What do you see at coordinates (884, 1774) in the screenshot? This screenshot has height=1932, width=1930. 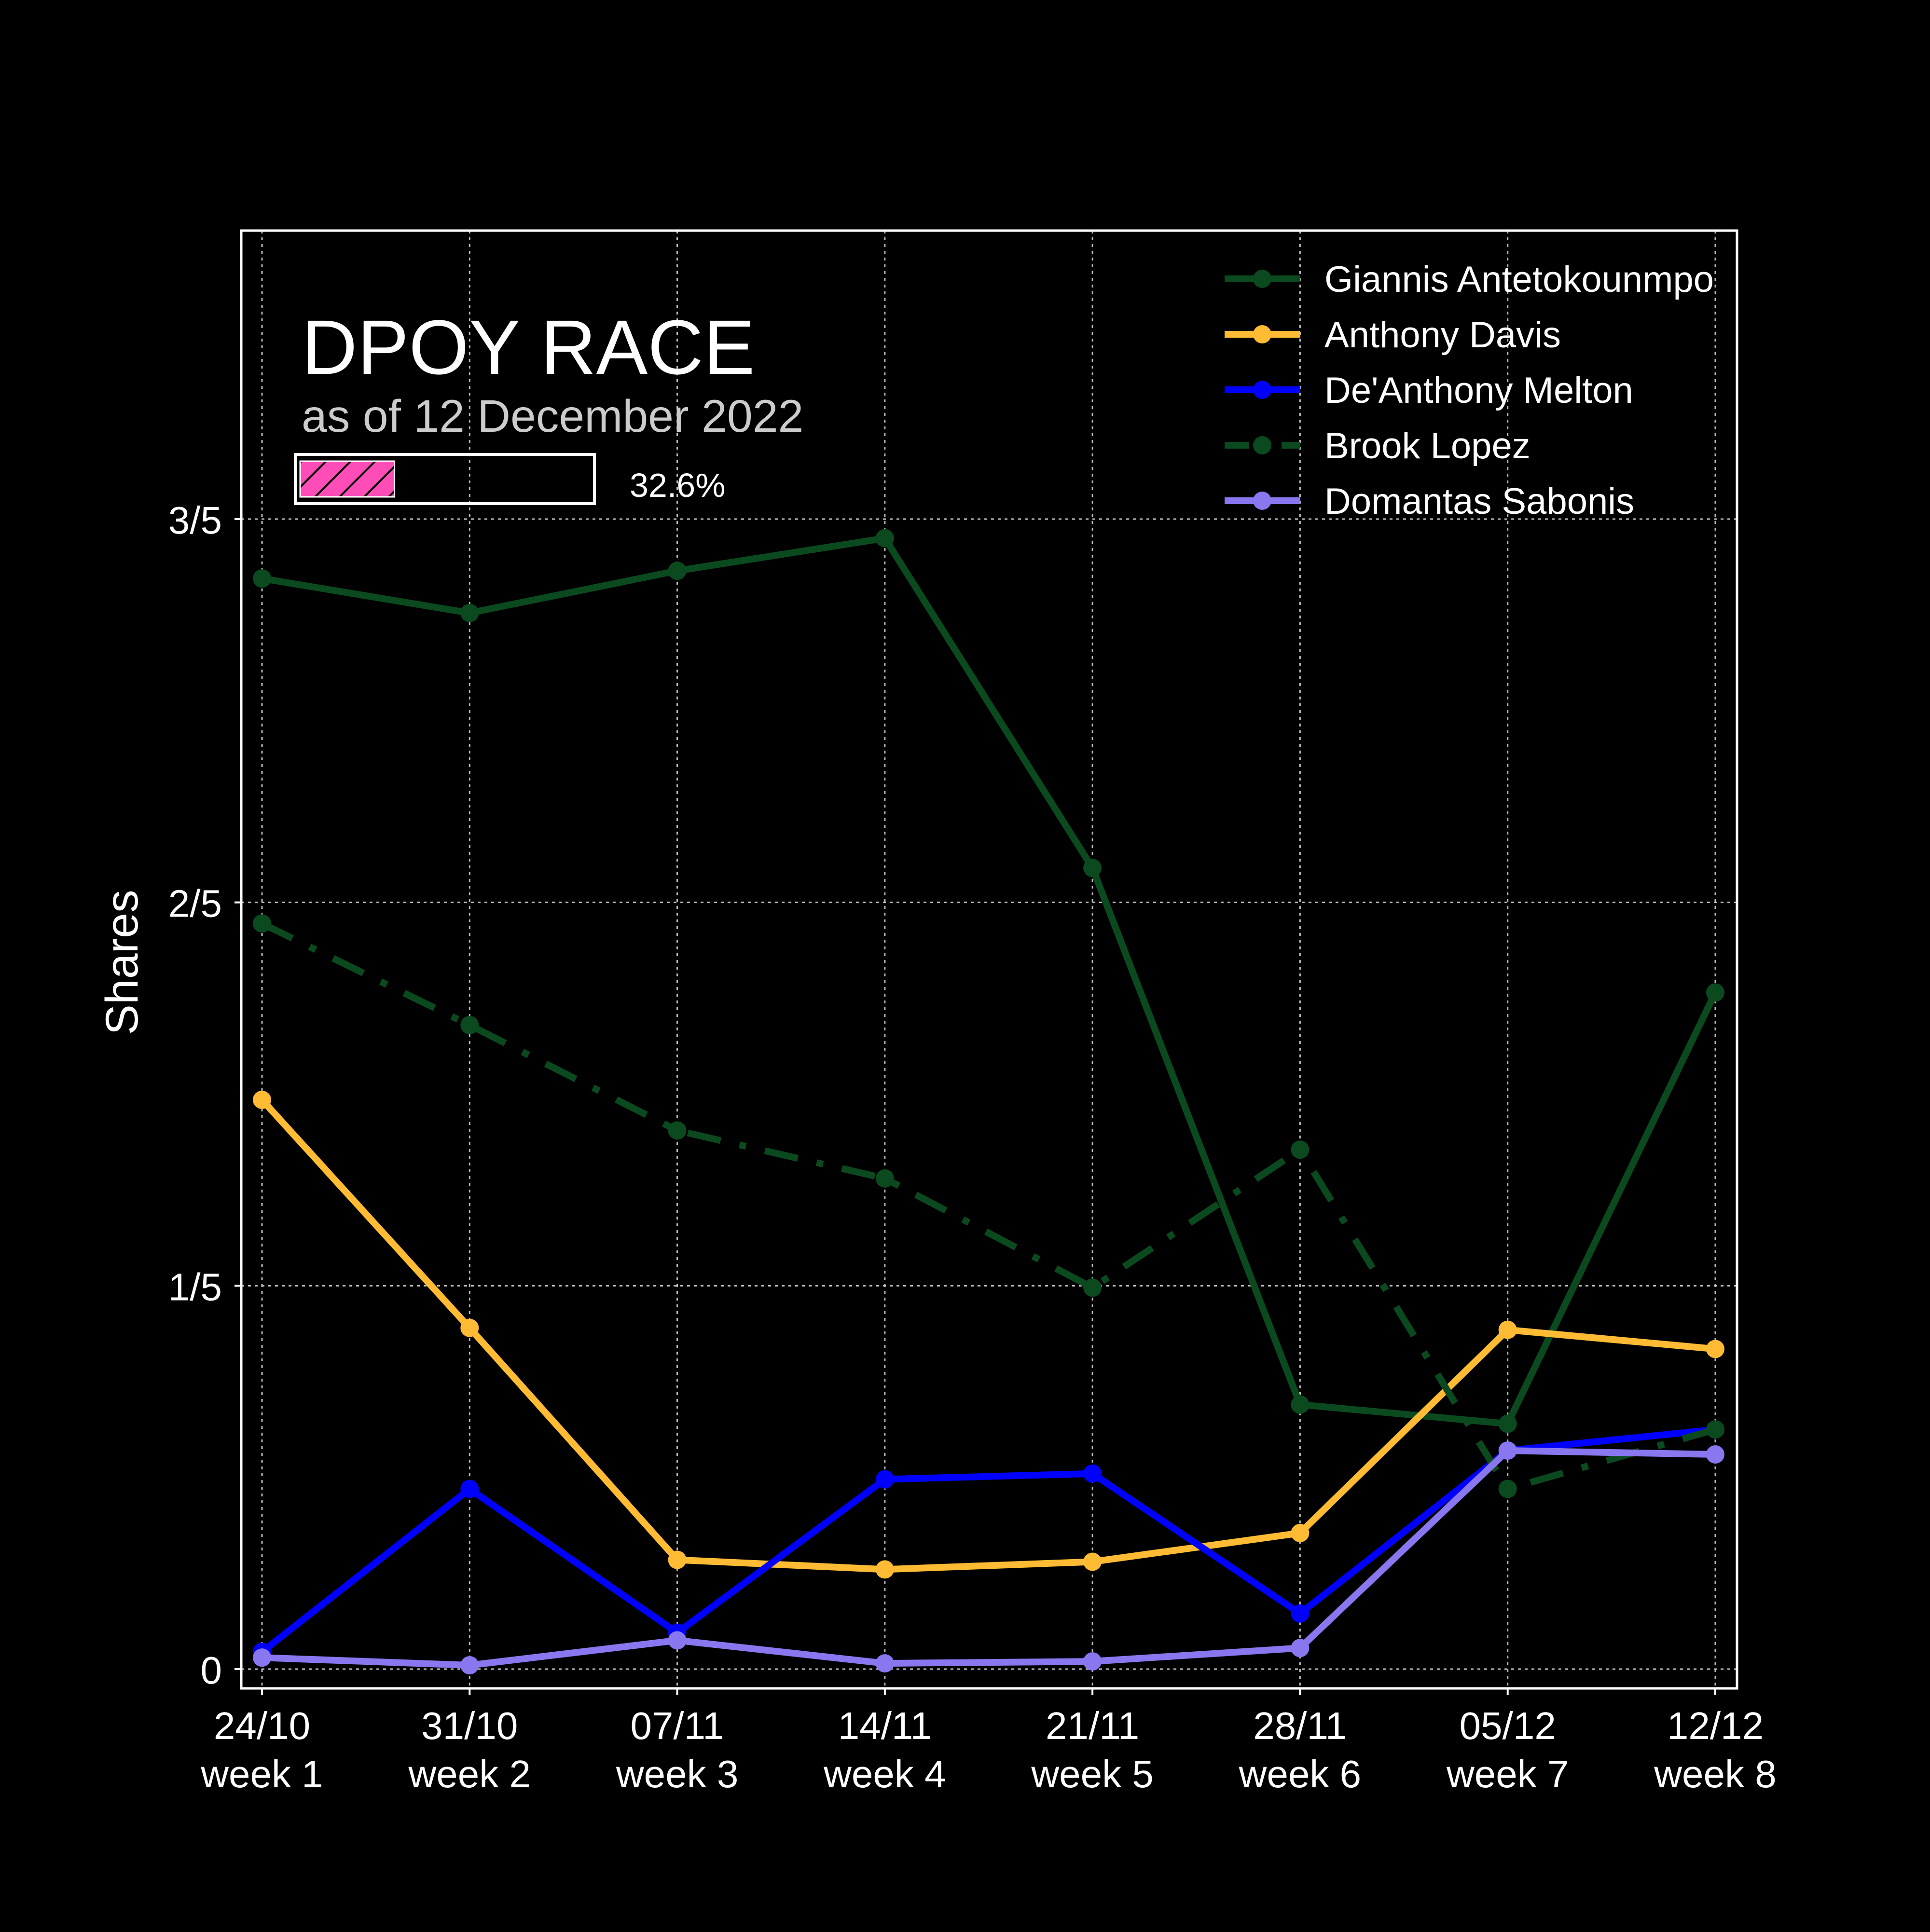 I see `x-tick-label-week: week 4` at bounding box center [884, 1774].